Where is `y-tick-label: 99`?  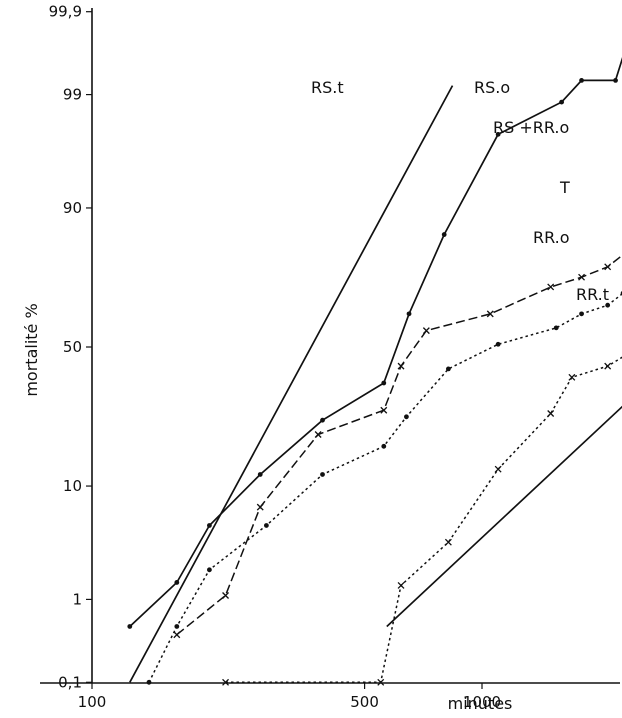
y-tick-label: 99 is located at coordinates (72, 95).